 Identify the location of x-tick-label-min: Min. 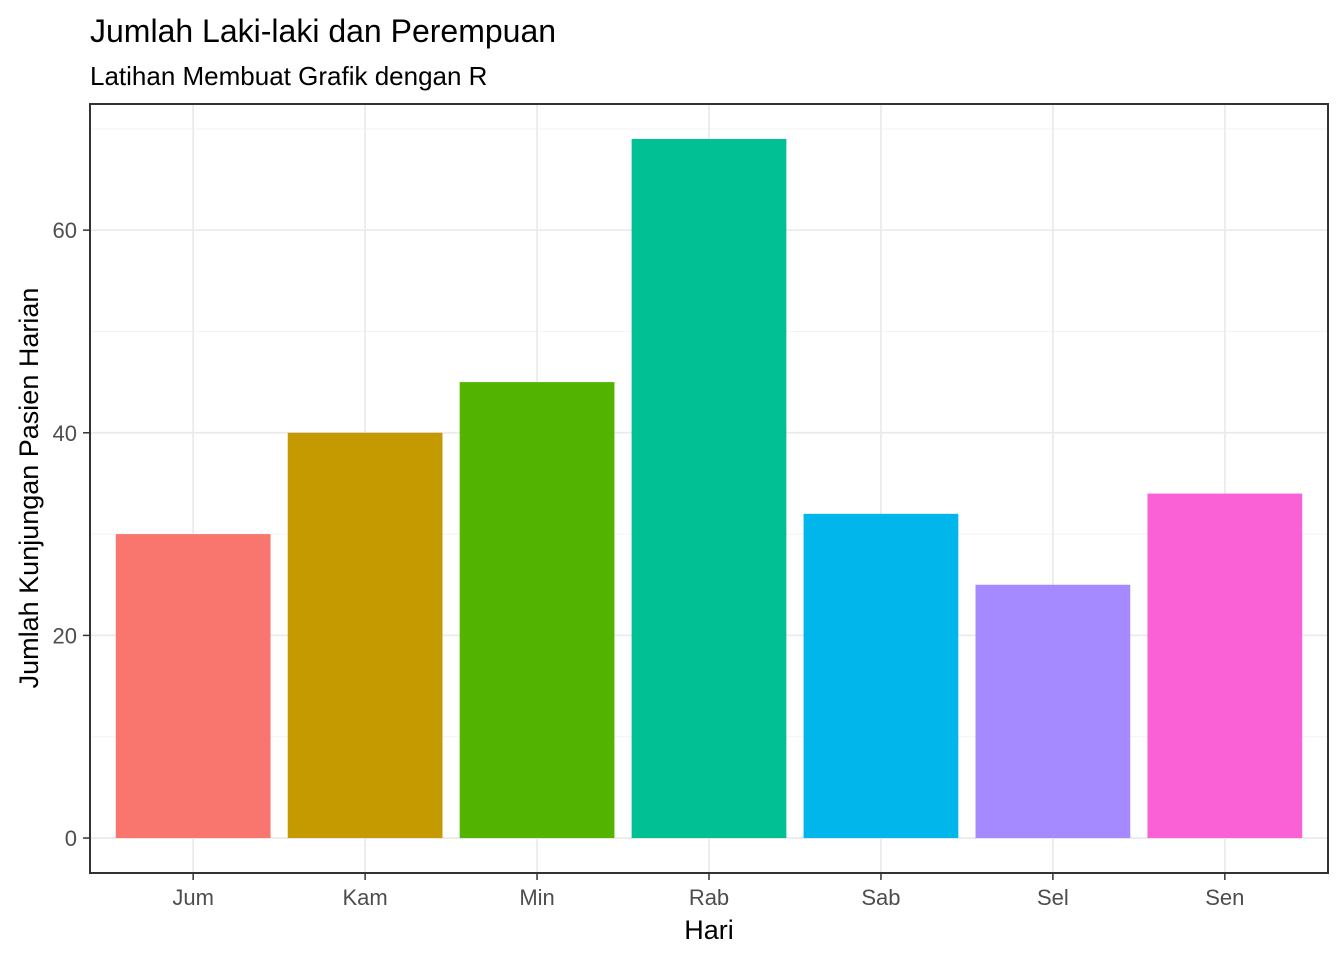
(536, 897).